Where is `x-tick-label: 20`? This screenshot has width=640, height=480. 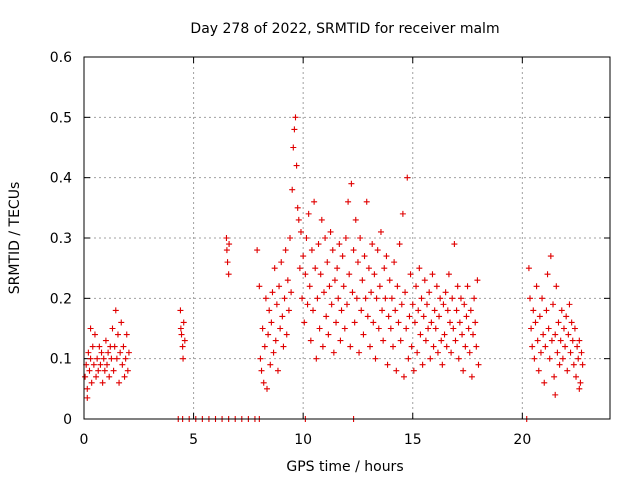
x-tick-label: 20 is located at coordinates (522, 440).